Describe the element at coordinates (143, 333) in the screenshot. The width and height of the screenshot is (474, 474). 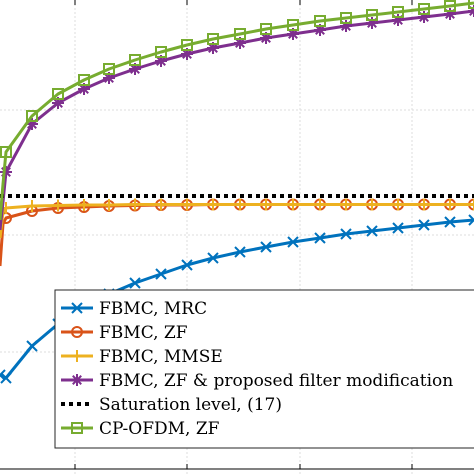
I see `legend-label: FBMC, ZF` at that location.